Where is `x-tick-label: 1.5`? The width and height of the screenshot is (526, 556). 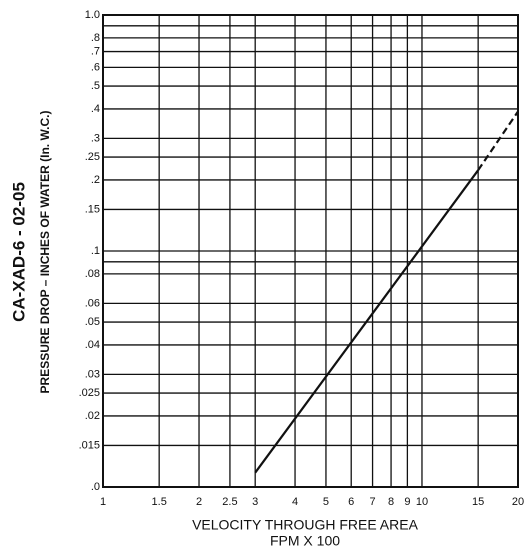 x-tick-label: 1.5 is located at coordinates (159, 502).